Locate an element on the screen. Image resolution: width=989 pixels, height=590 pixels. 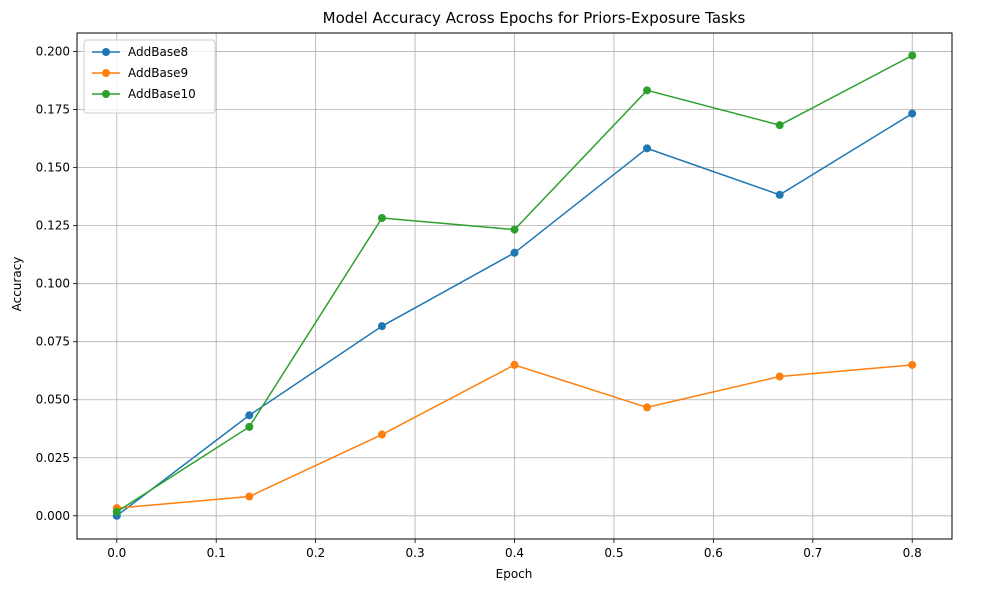
y-tick-label: 0.175 is located at coordinates (53, 110).